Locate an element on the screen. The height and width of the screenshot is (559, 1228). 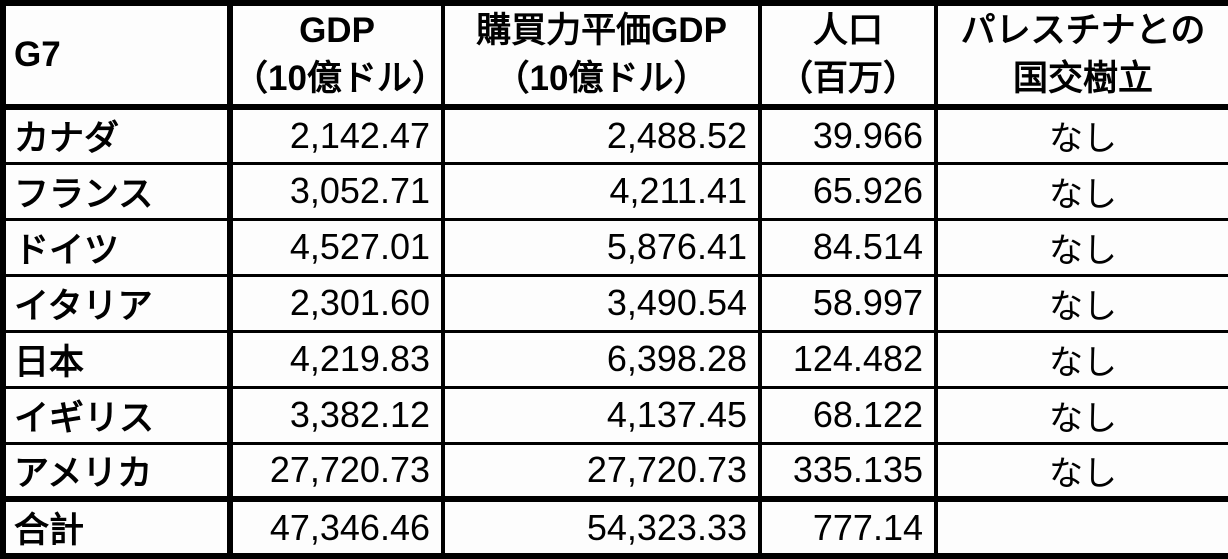
gdp-cell: 27,720.73 is located at coordinates (336, 471).